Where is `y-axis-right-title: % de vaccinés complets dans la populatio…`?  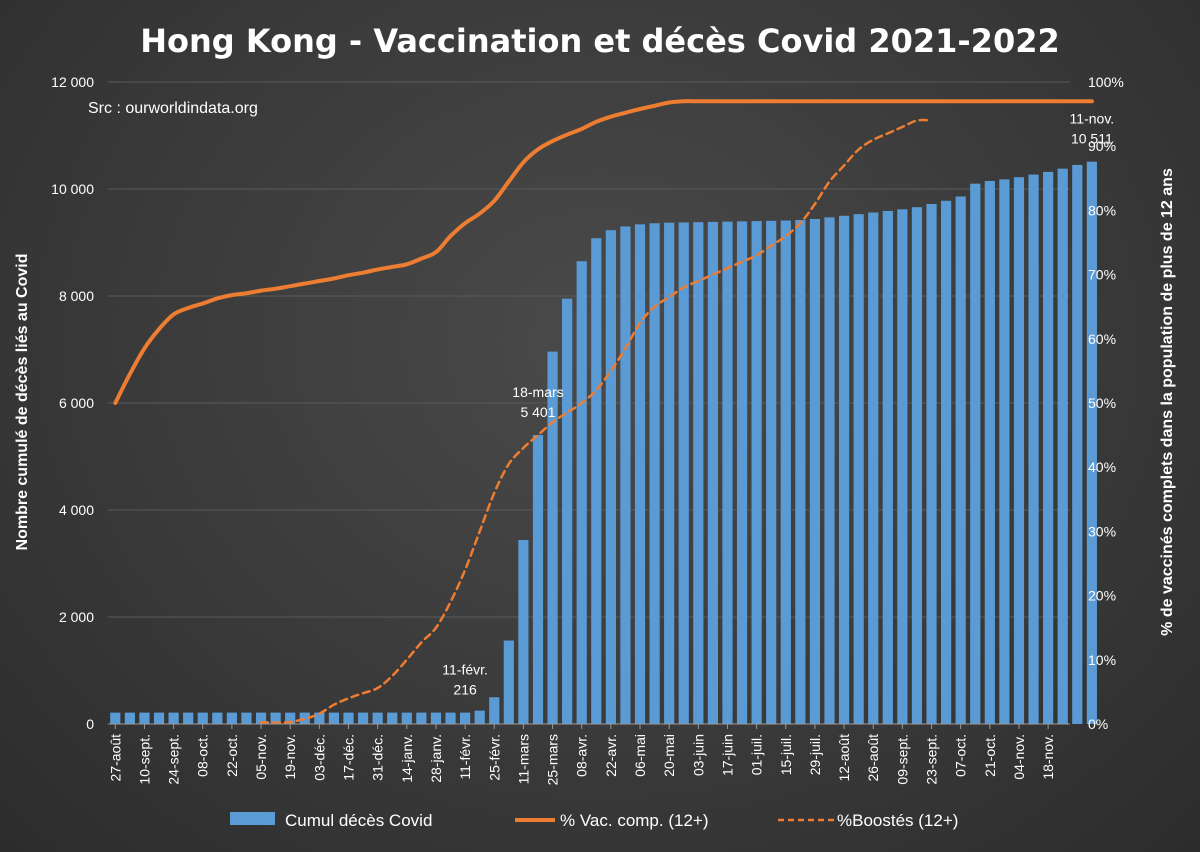
y-axis-right-title: % de vaccinés complets dans la populatio… is located at coordinates (1167, 402).